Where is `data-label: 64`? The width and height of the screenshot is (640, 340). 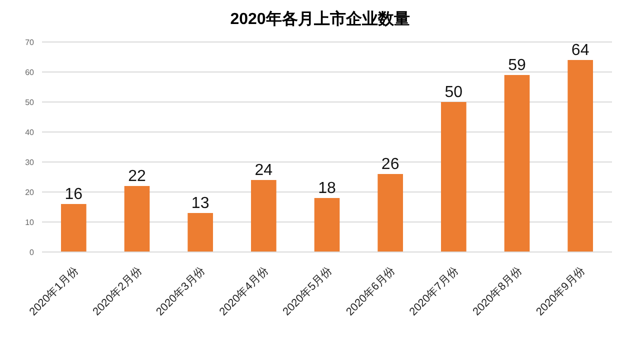
data-label: 64 is located at coordinates (580, 50).